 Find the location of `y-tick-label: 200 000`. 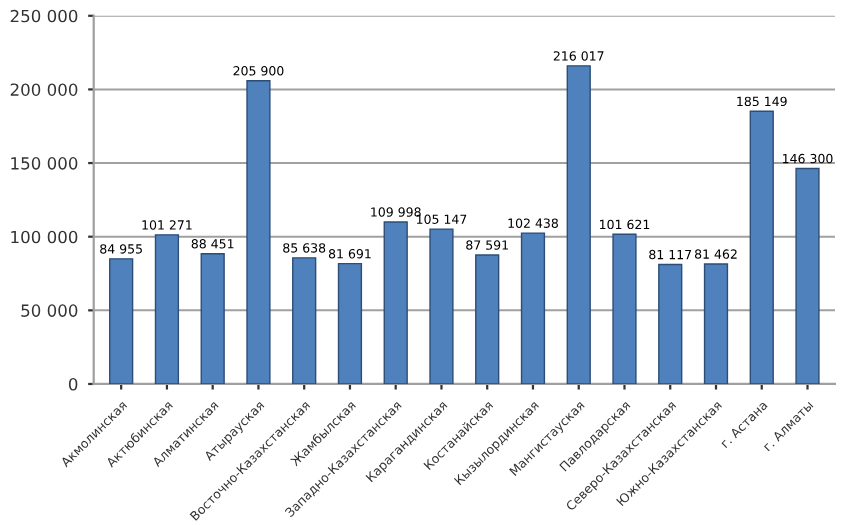

y-tick-label: 200 000 is located at coordinates (44, 89).